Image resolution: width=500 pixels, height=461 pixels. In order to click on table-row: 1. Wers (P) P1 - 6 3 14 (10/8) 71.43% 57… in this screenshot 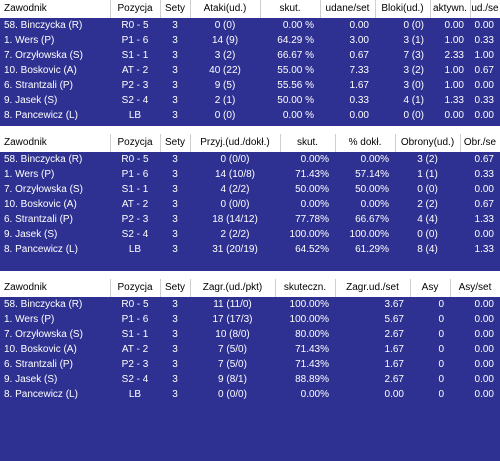, I will do `click(250, 174)`.